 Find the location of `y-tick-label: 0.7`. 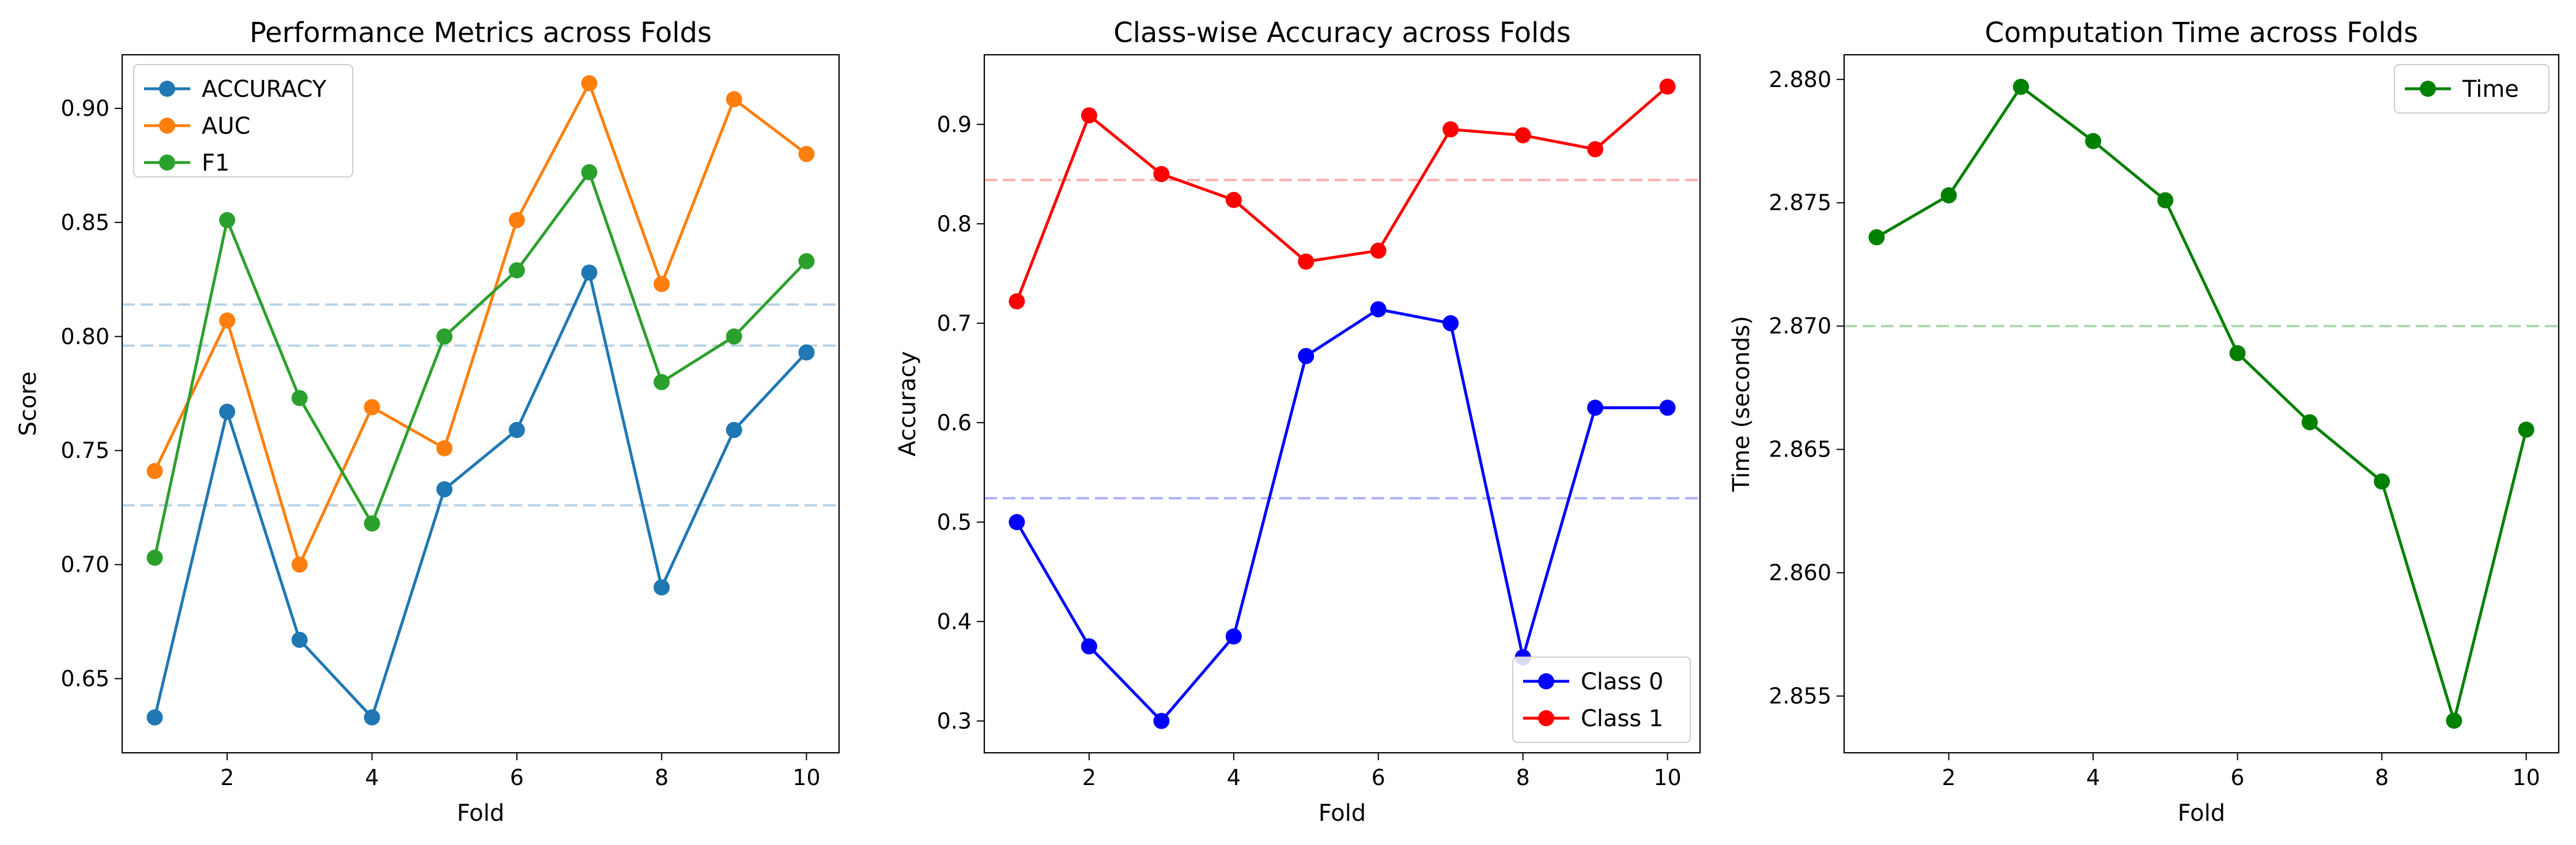

y-tick-label: 0.7 is located at coordinates (954, 323).